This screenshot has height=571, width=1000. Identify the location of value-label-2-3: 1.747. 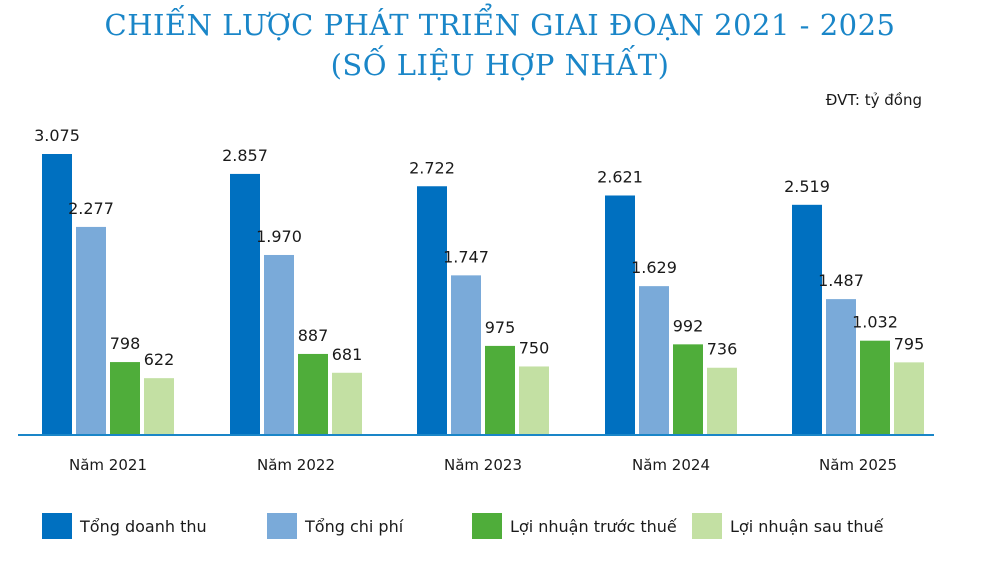
(466, 256).